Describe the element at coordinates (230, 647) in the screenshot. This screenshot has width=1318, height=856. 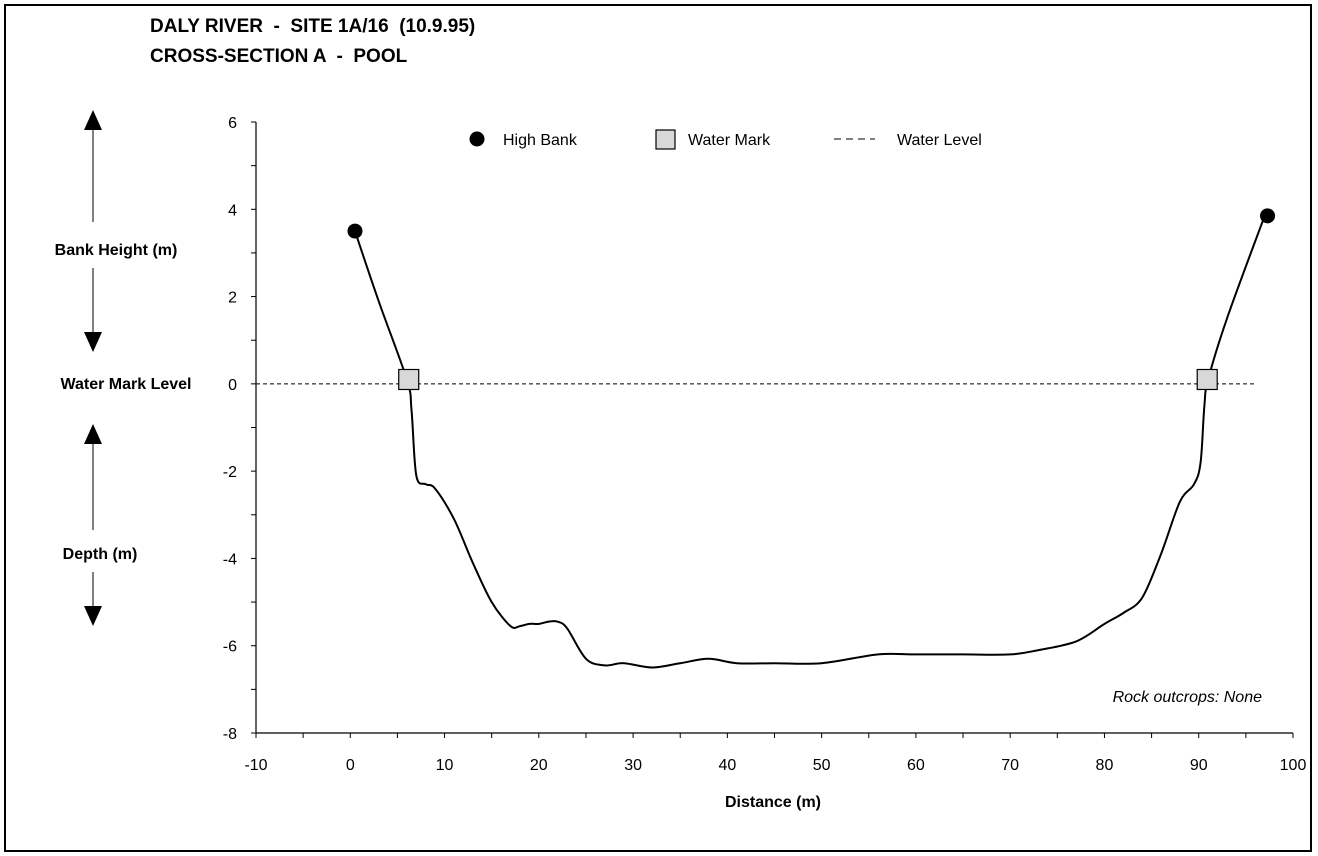
I see `y-tick-label: -6` at that location.